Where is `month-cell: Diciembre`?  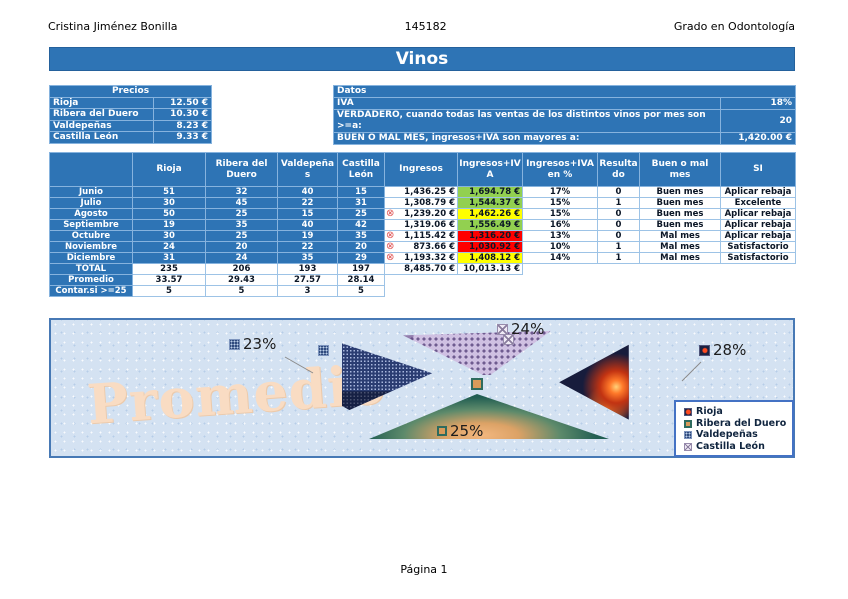
month-cell: Diciembre is located at coordinates (91, 258).